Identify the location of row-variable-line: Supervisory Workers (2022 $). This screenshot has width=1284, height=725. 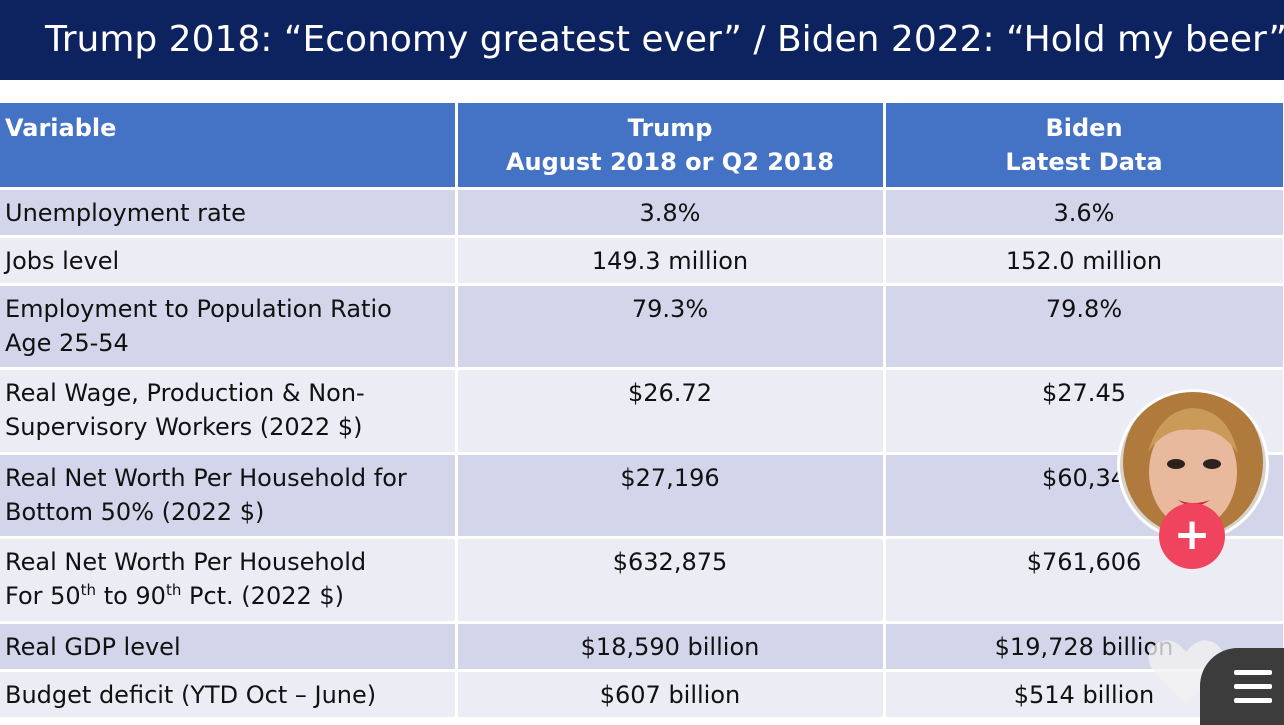
(184, 426).